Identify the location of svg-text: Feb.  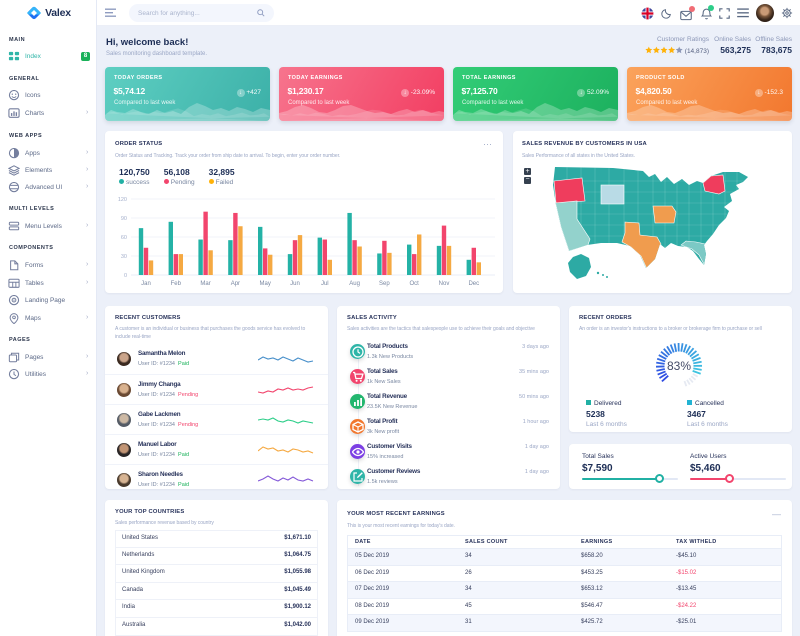
(176, 284).